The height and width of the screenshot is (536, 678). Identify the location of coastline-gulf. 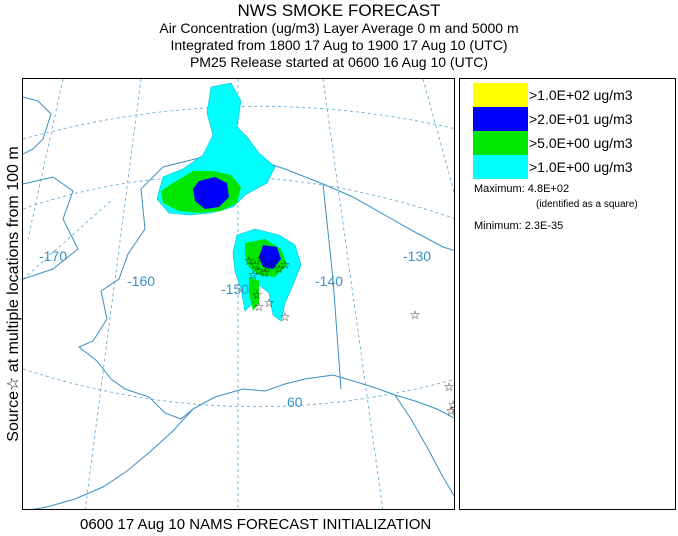
(323, 396).